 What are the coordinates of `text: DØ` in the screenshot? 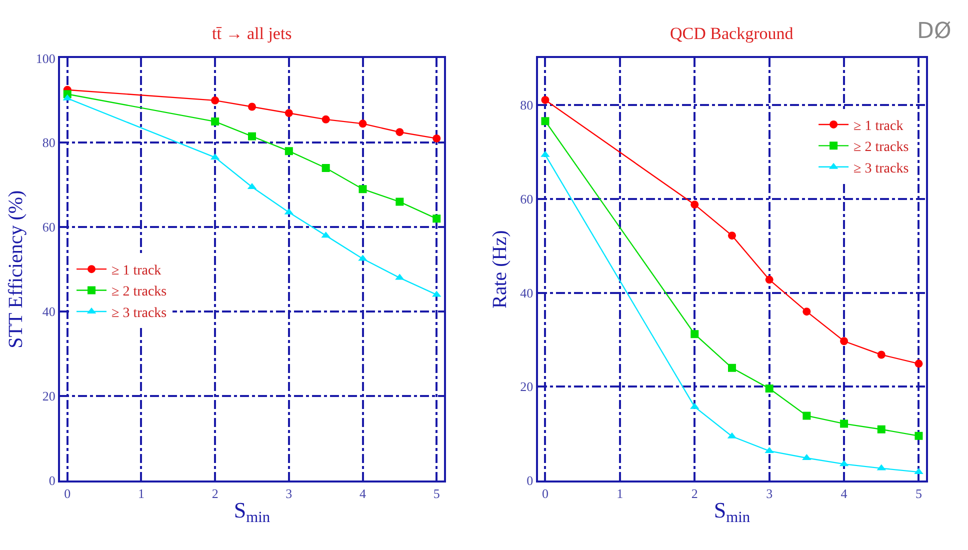 It's located at (934, 31).